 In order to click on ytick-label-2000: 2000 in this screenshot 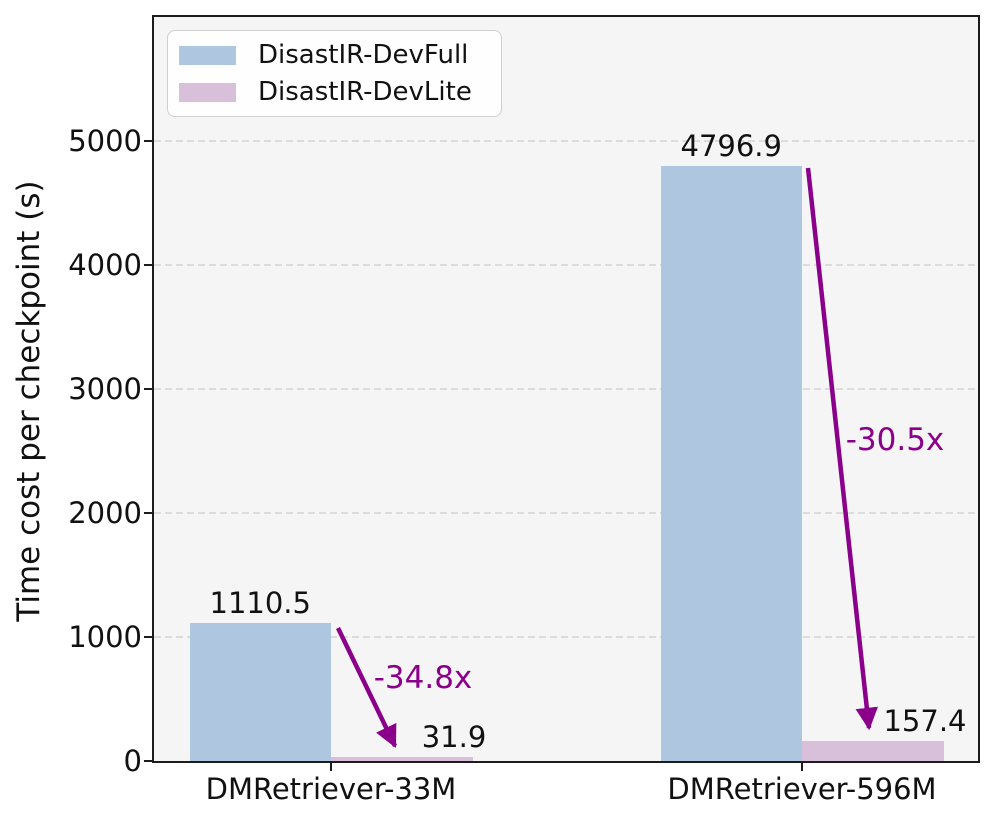, I will do `click(105, 513)`.